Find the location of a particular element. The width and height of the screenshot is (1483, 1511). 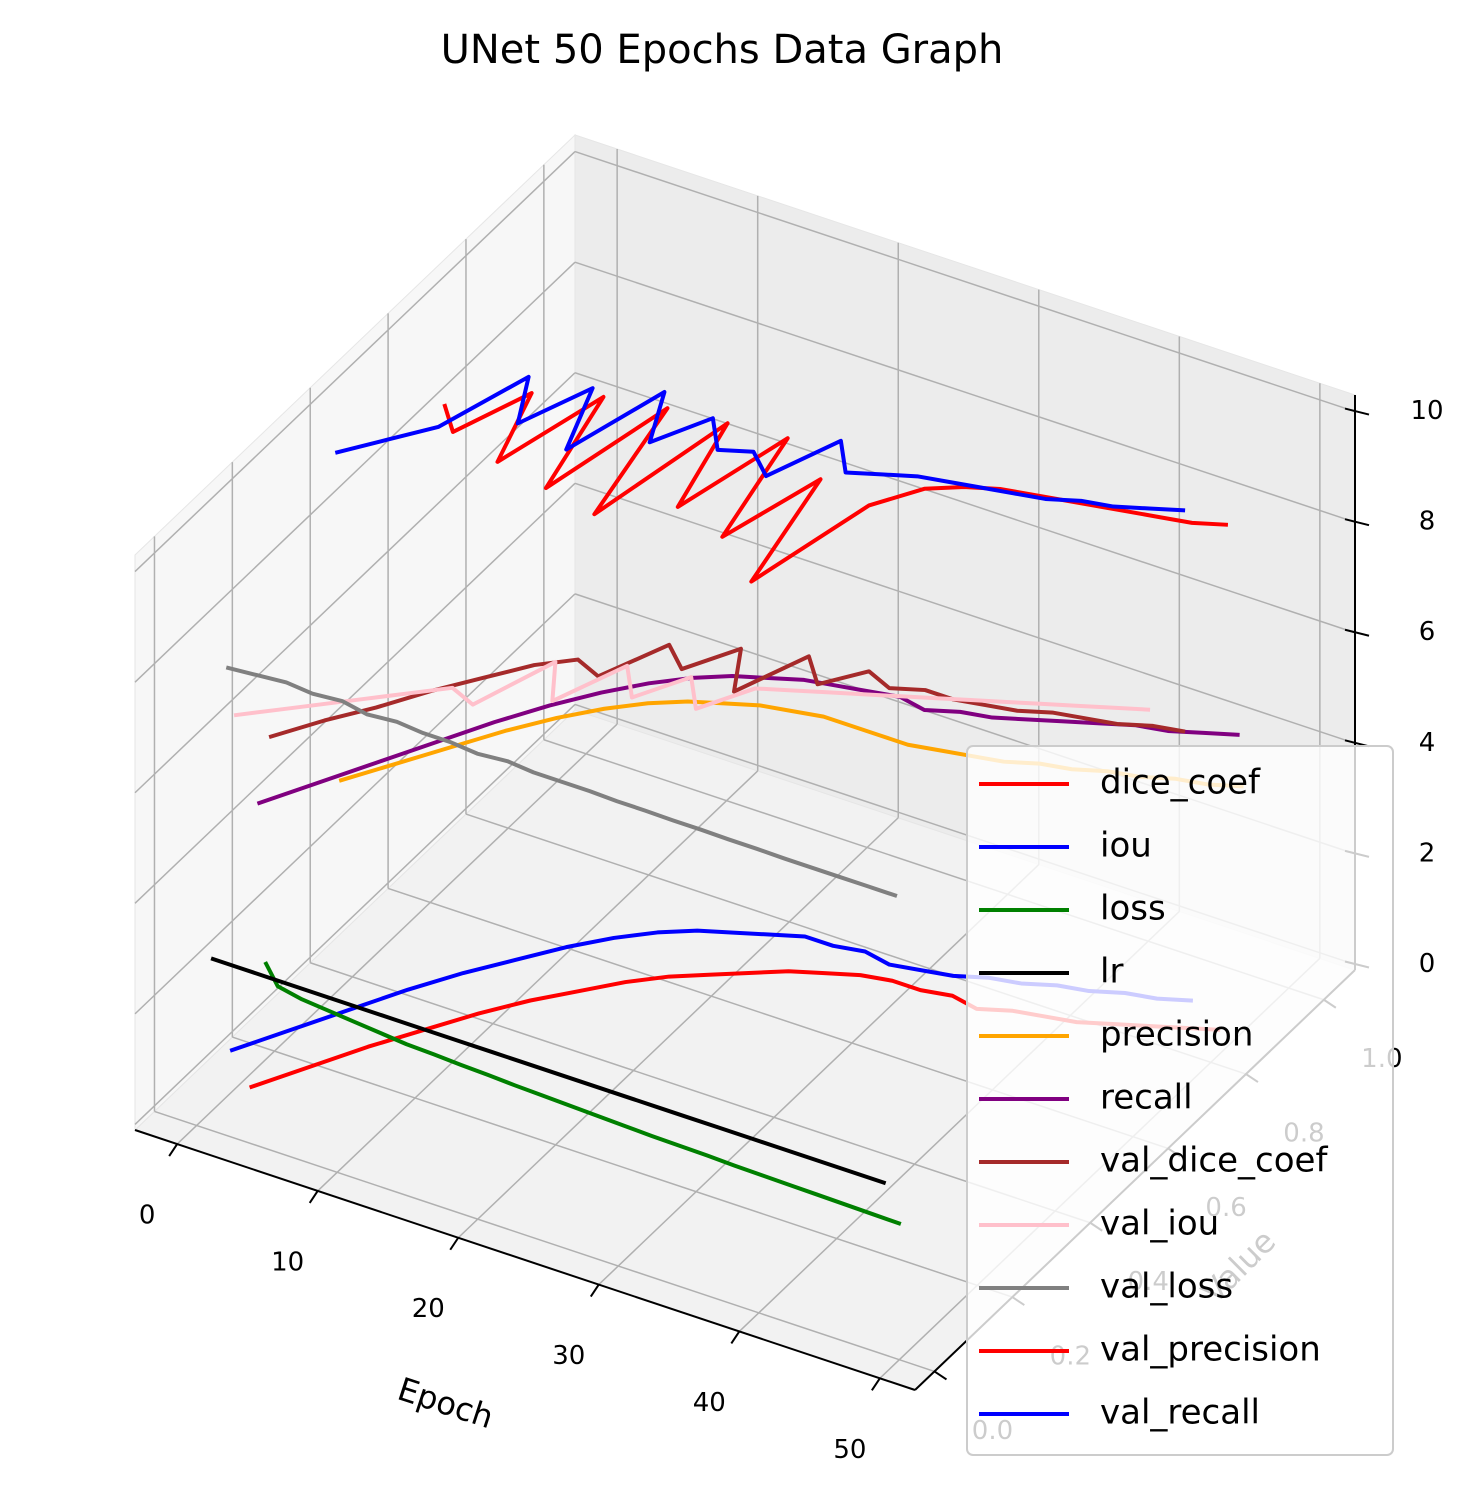

legend-label: iou is located at coordinates (1126, 846).